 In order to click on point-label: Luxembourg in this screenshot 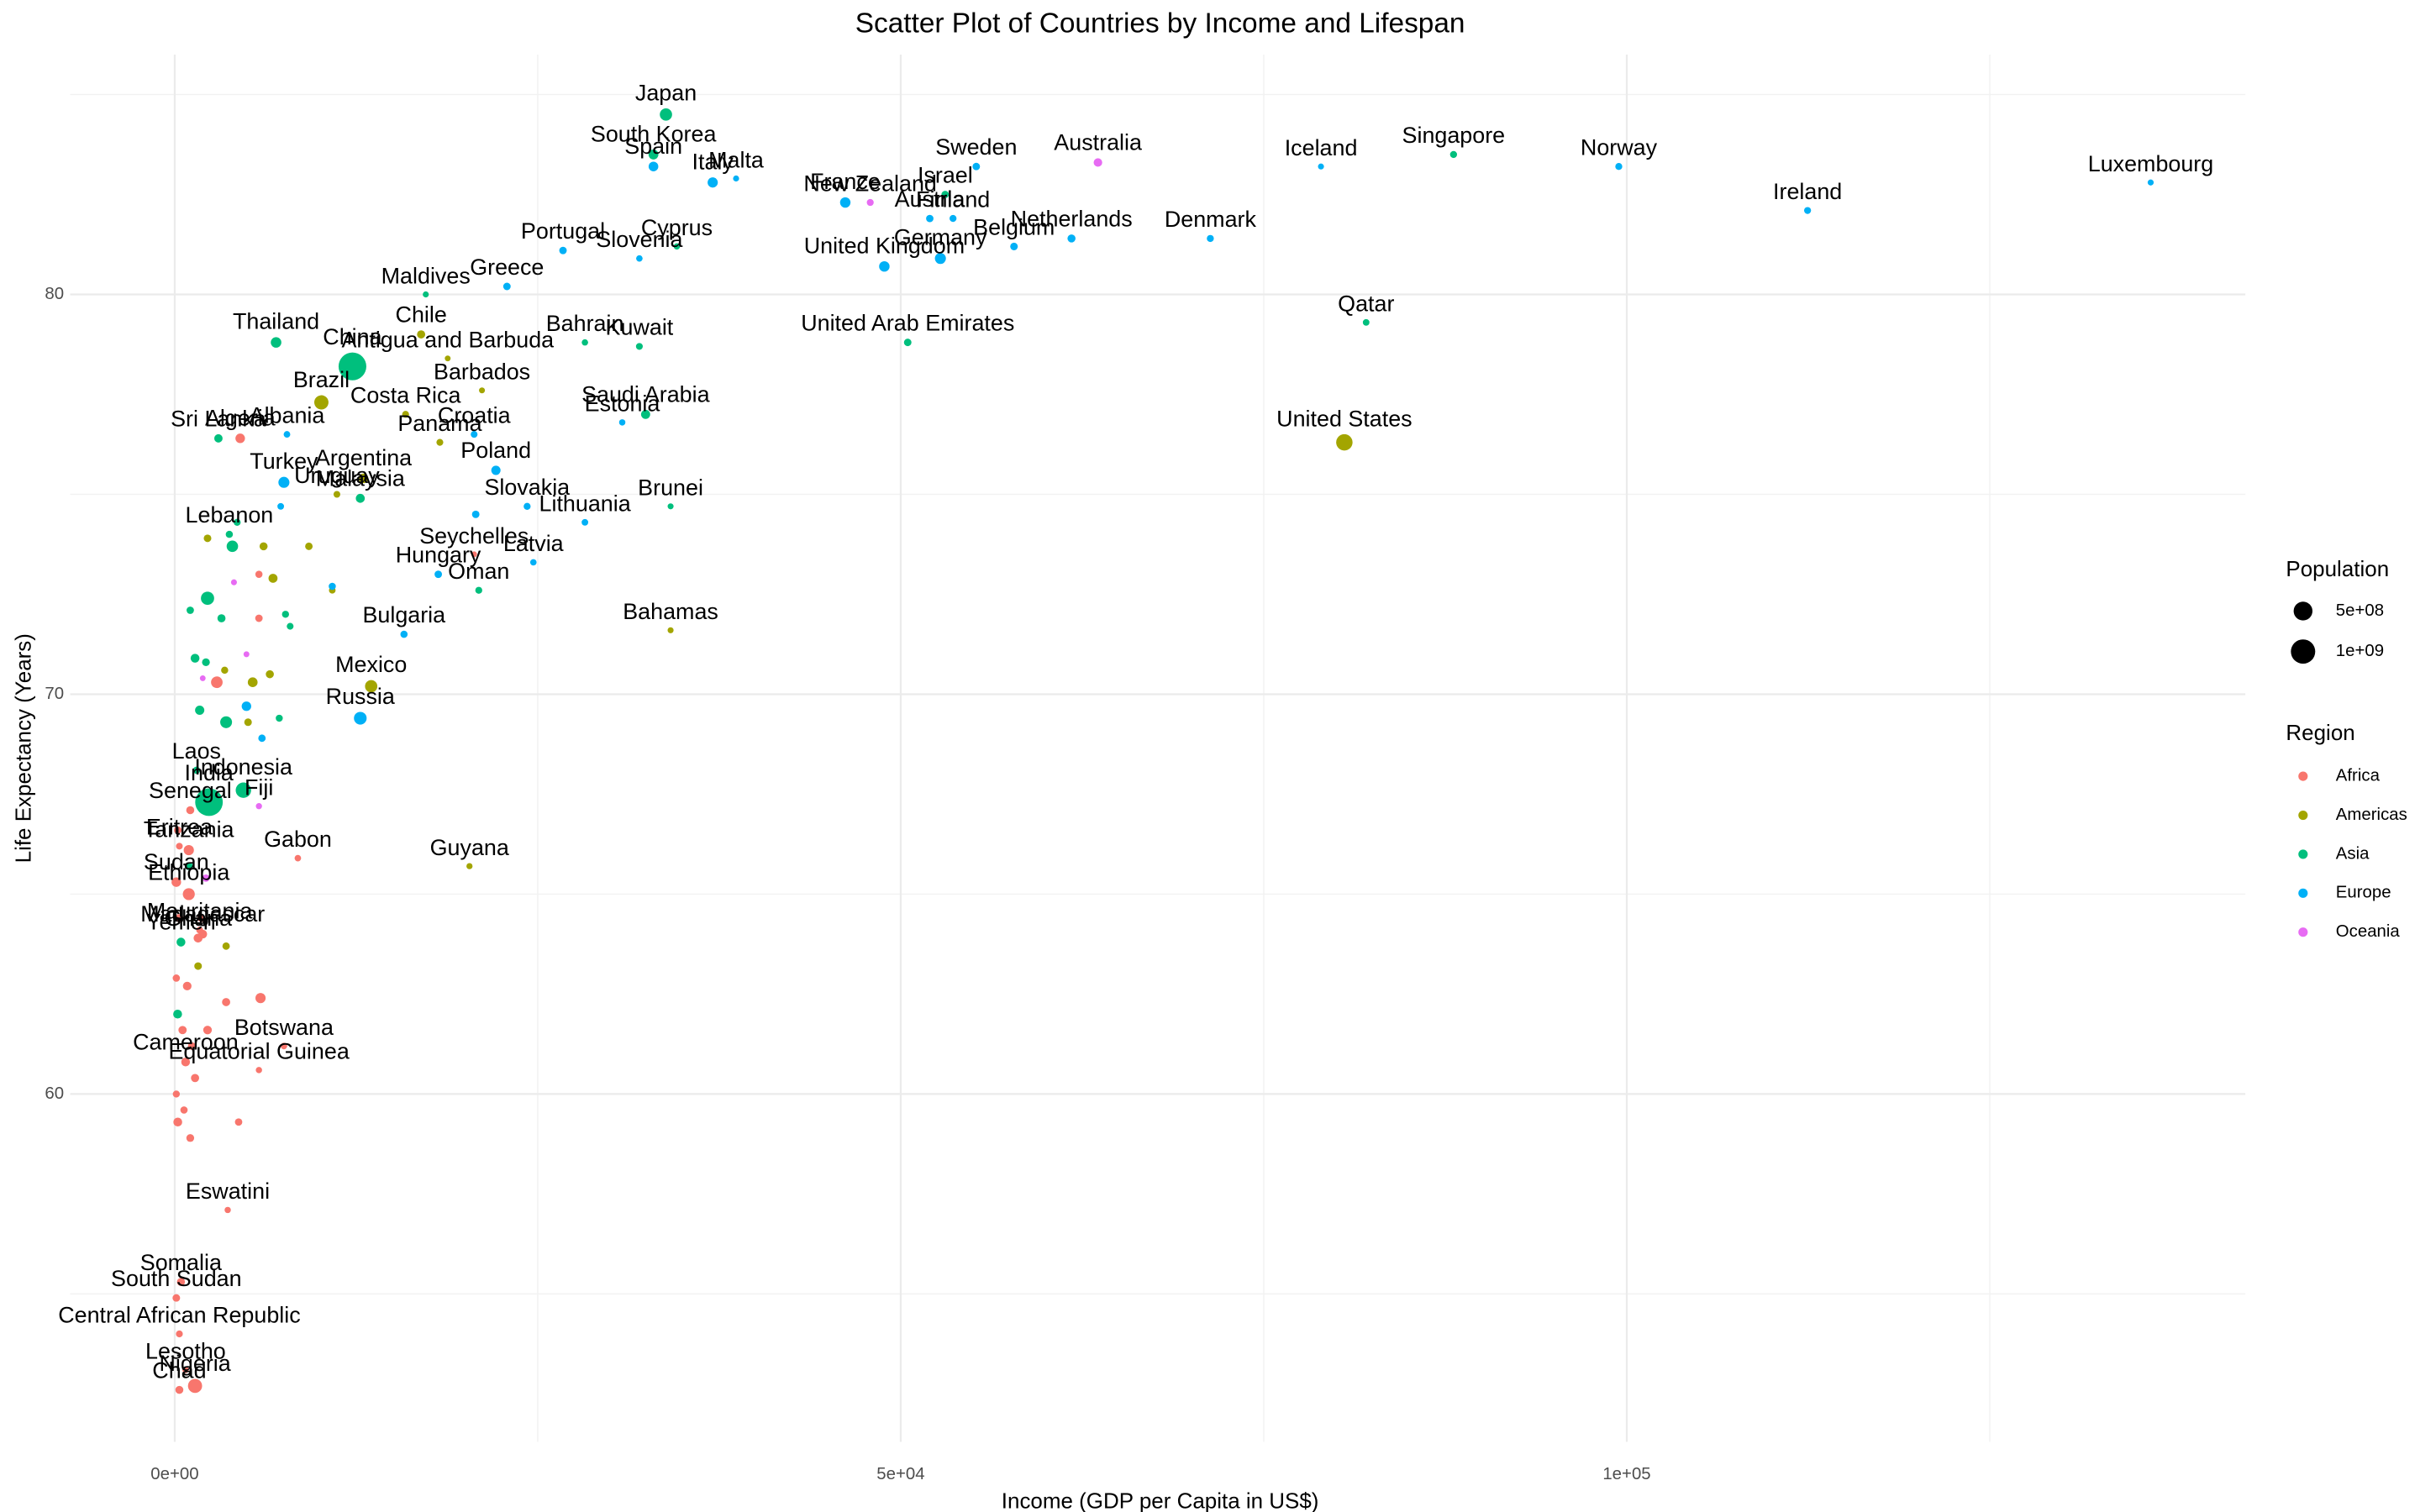, I will do `click(2150, 163)`.